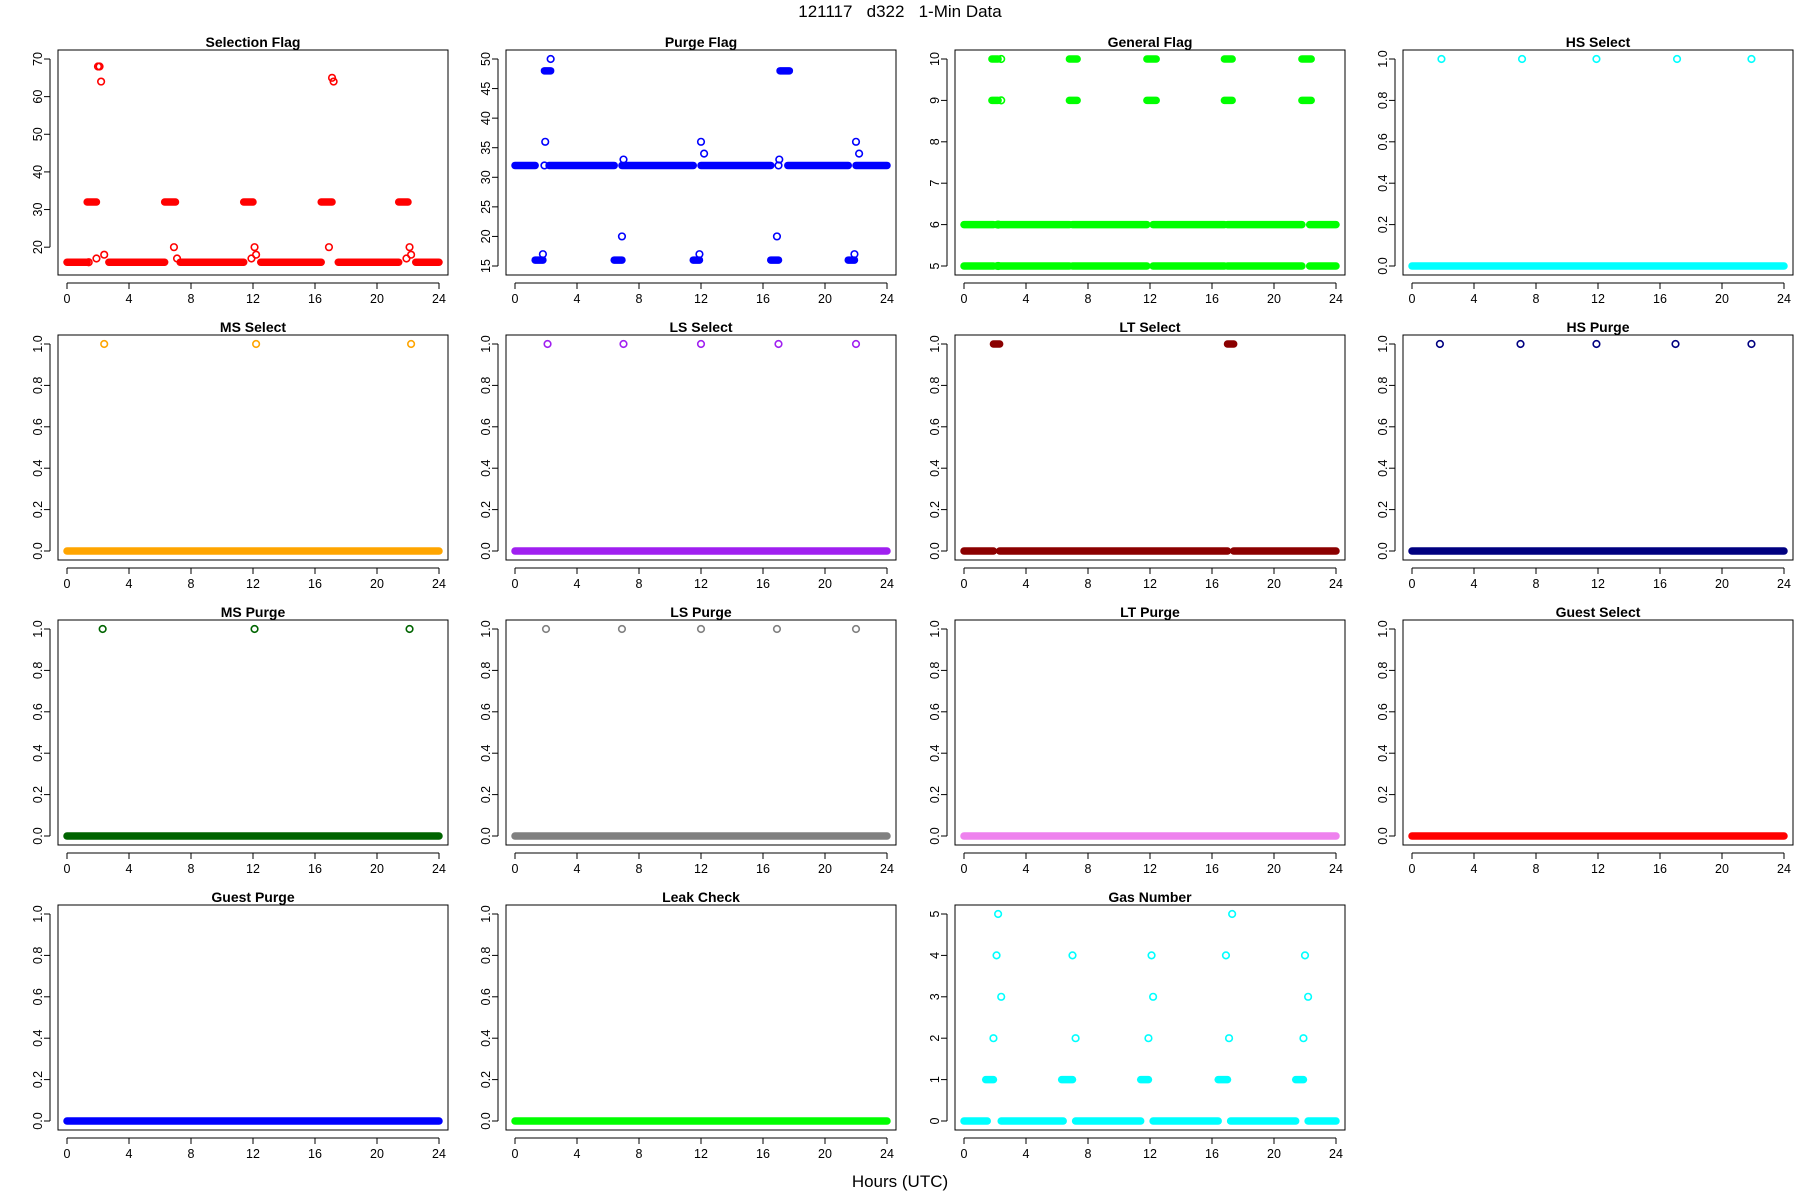  I want to click on chart-hs-select: HS Select 0 4 8 12 16 20 24 0.0 0.2 0.4 0.6 0.8 1.0, so click(1585, 170).